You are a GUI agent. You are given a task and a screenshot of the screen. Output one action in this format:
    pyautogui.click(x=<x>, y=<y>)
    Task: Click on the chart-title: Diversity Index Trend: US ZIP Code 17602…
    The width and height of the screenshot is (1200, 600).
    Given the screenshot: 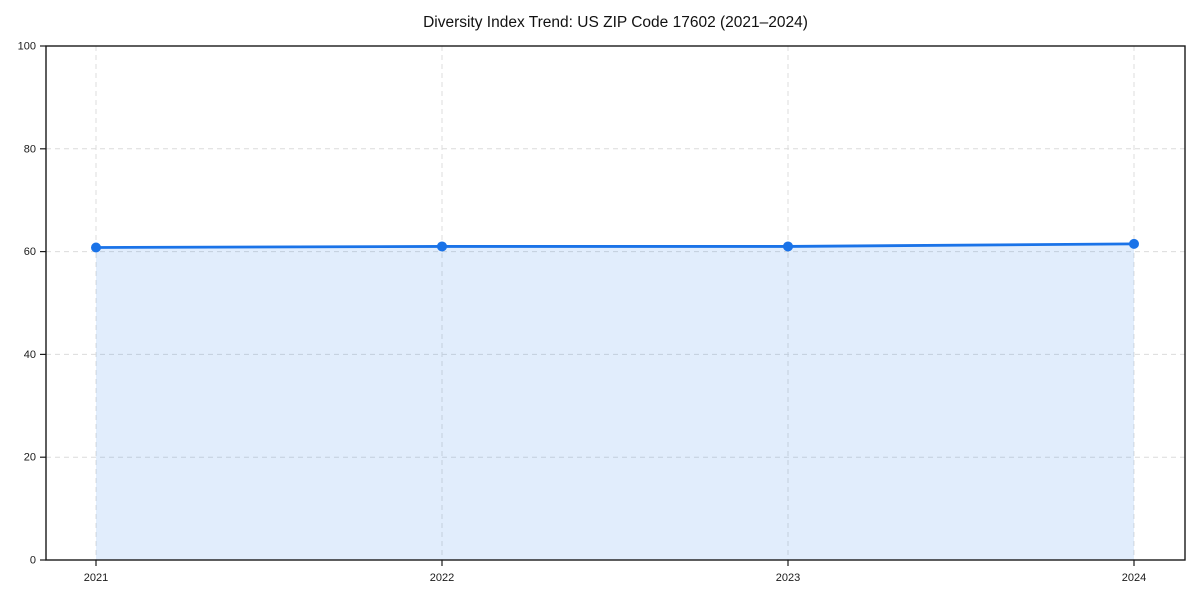 What is the action you would take?
    pyautogui.click(x=615, y=22)
    